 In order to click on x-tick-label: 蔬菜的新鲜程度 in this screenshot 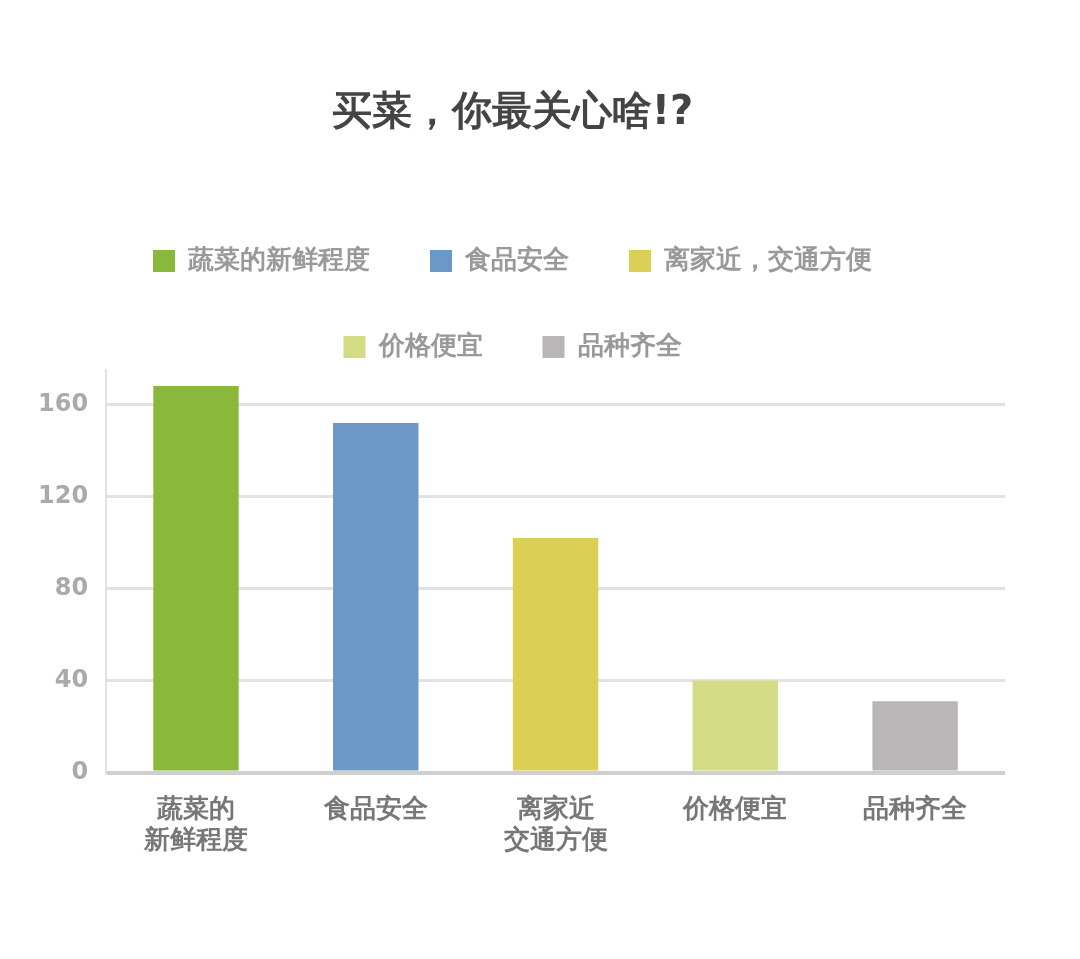, I will do `click(195, 823)`.